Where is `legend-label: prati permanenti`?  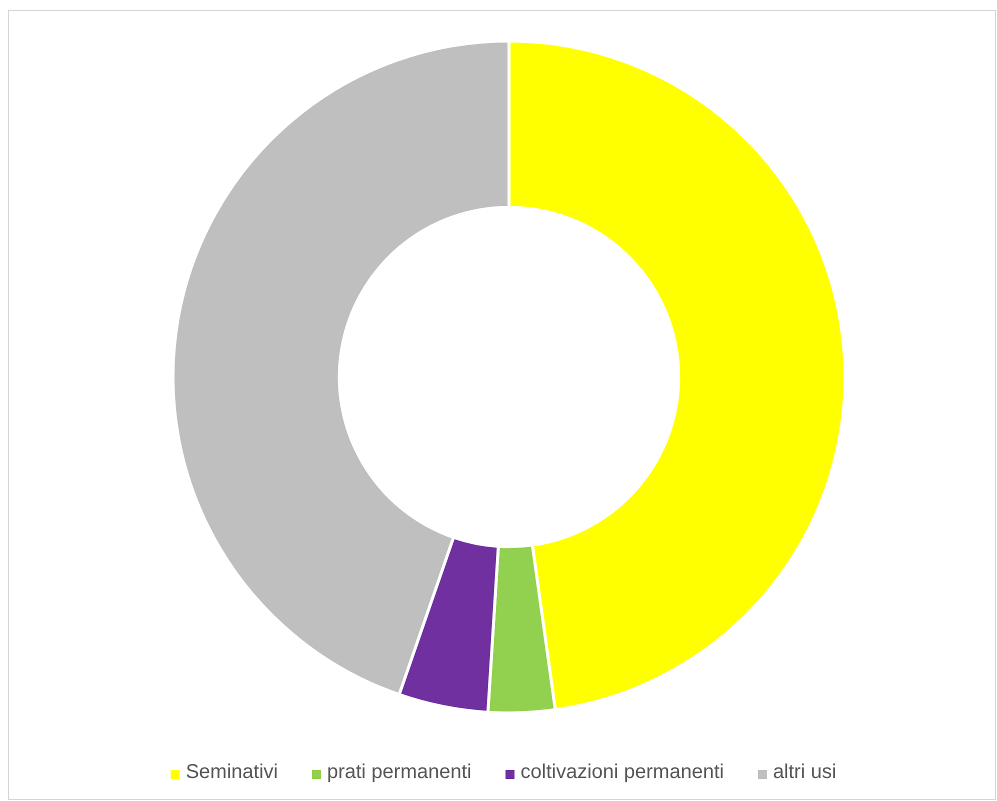
legend-label: prati permanenti is located at coordinates (399, 772).